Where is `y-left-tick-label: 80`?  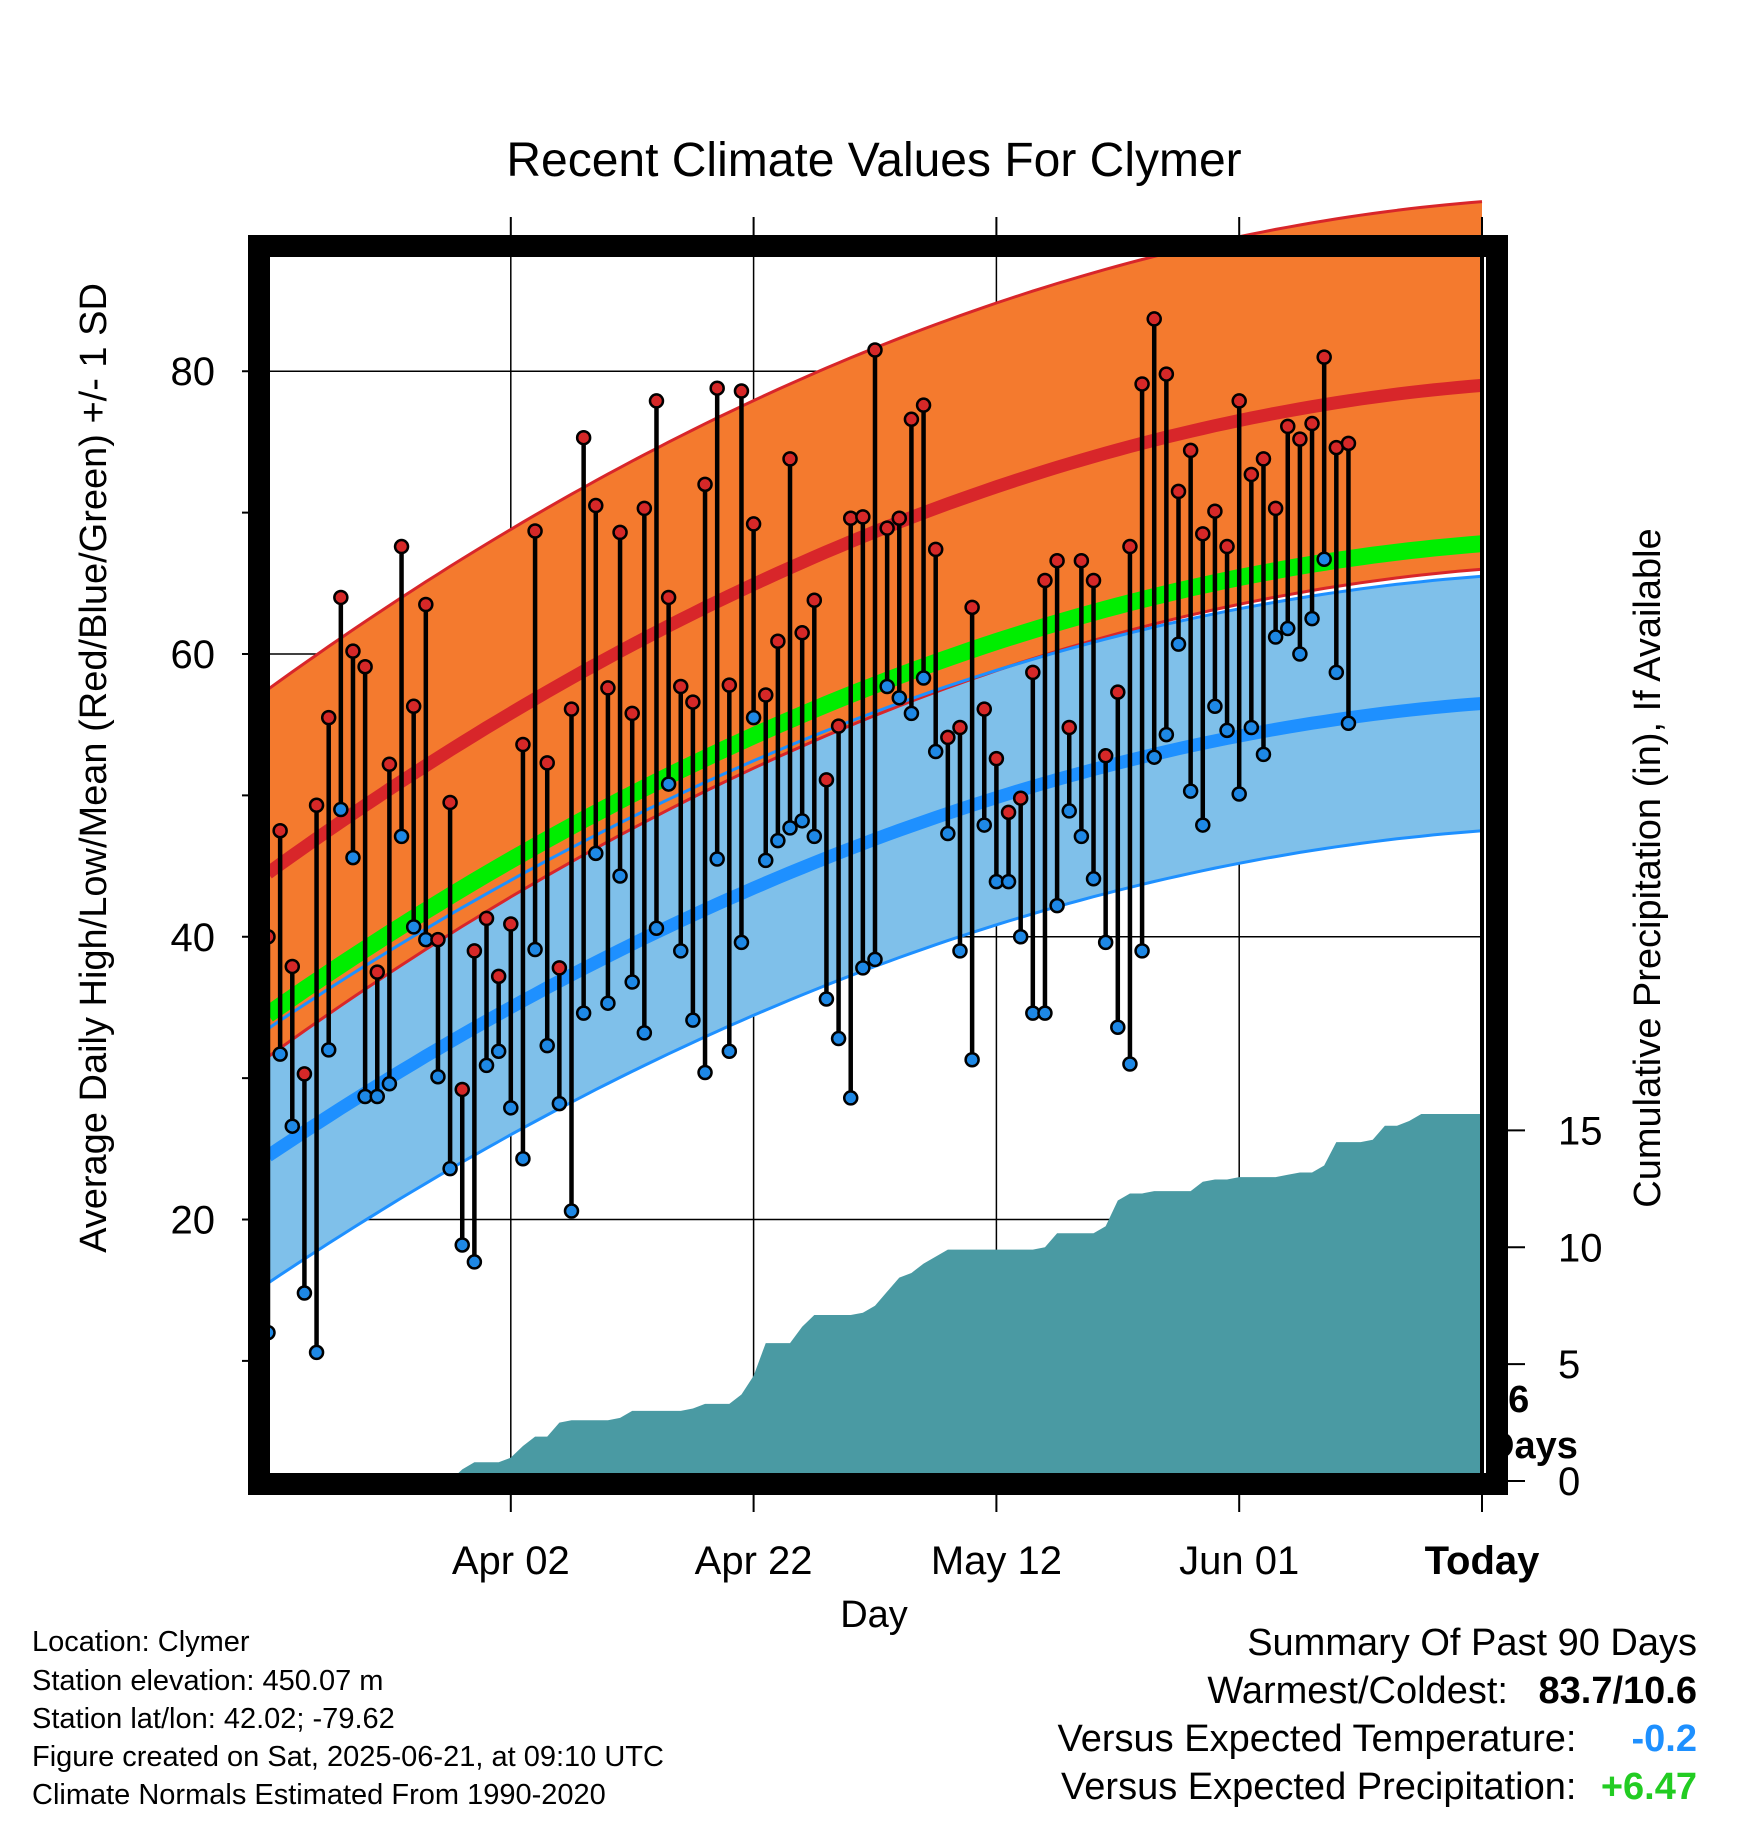
y-left-tick-label: 80 is located at coordinates (193, 372).